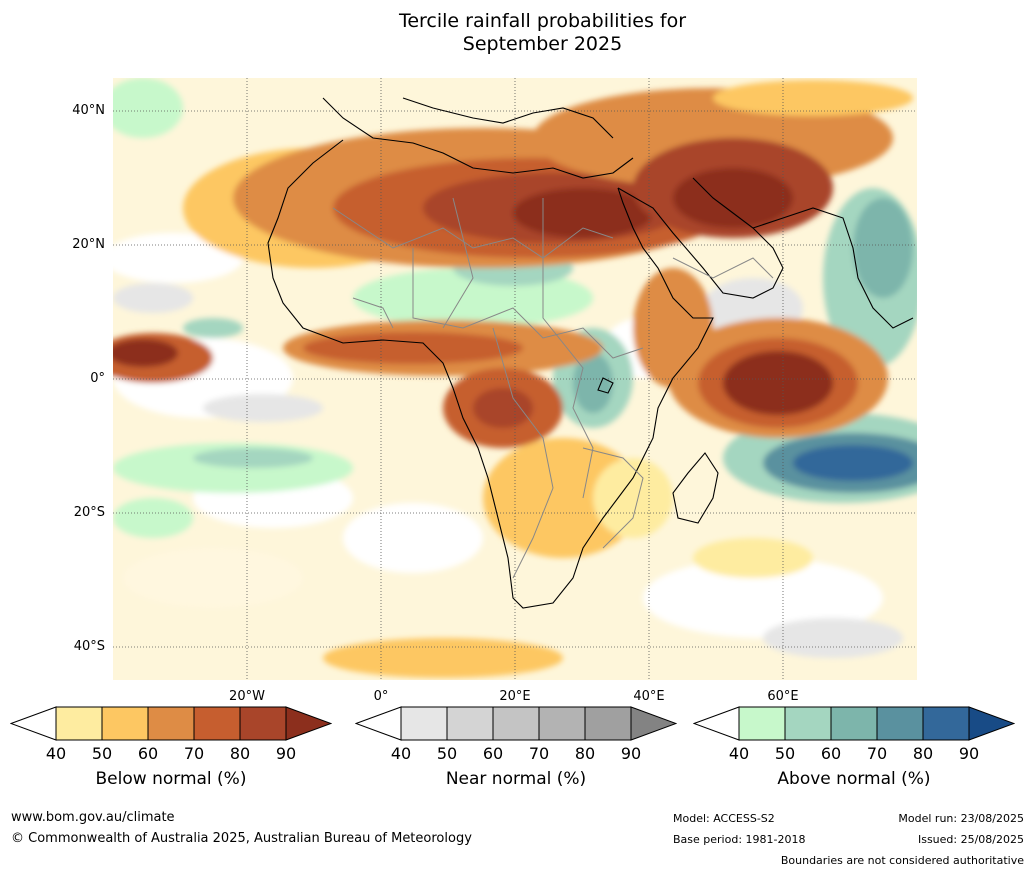 The width and height of the screenshot is (1035, 873). Describe the element at coordinates (247, 696) in the screenshot. I see `lon-label-20w: 20°W` at that location.